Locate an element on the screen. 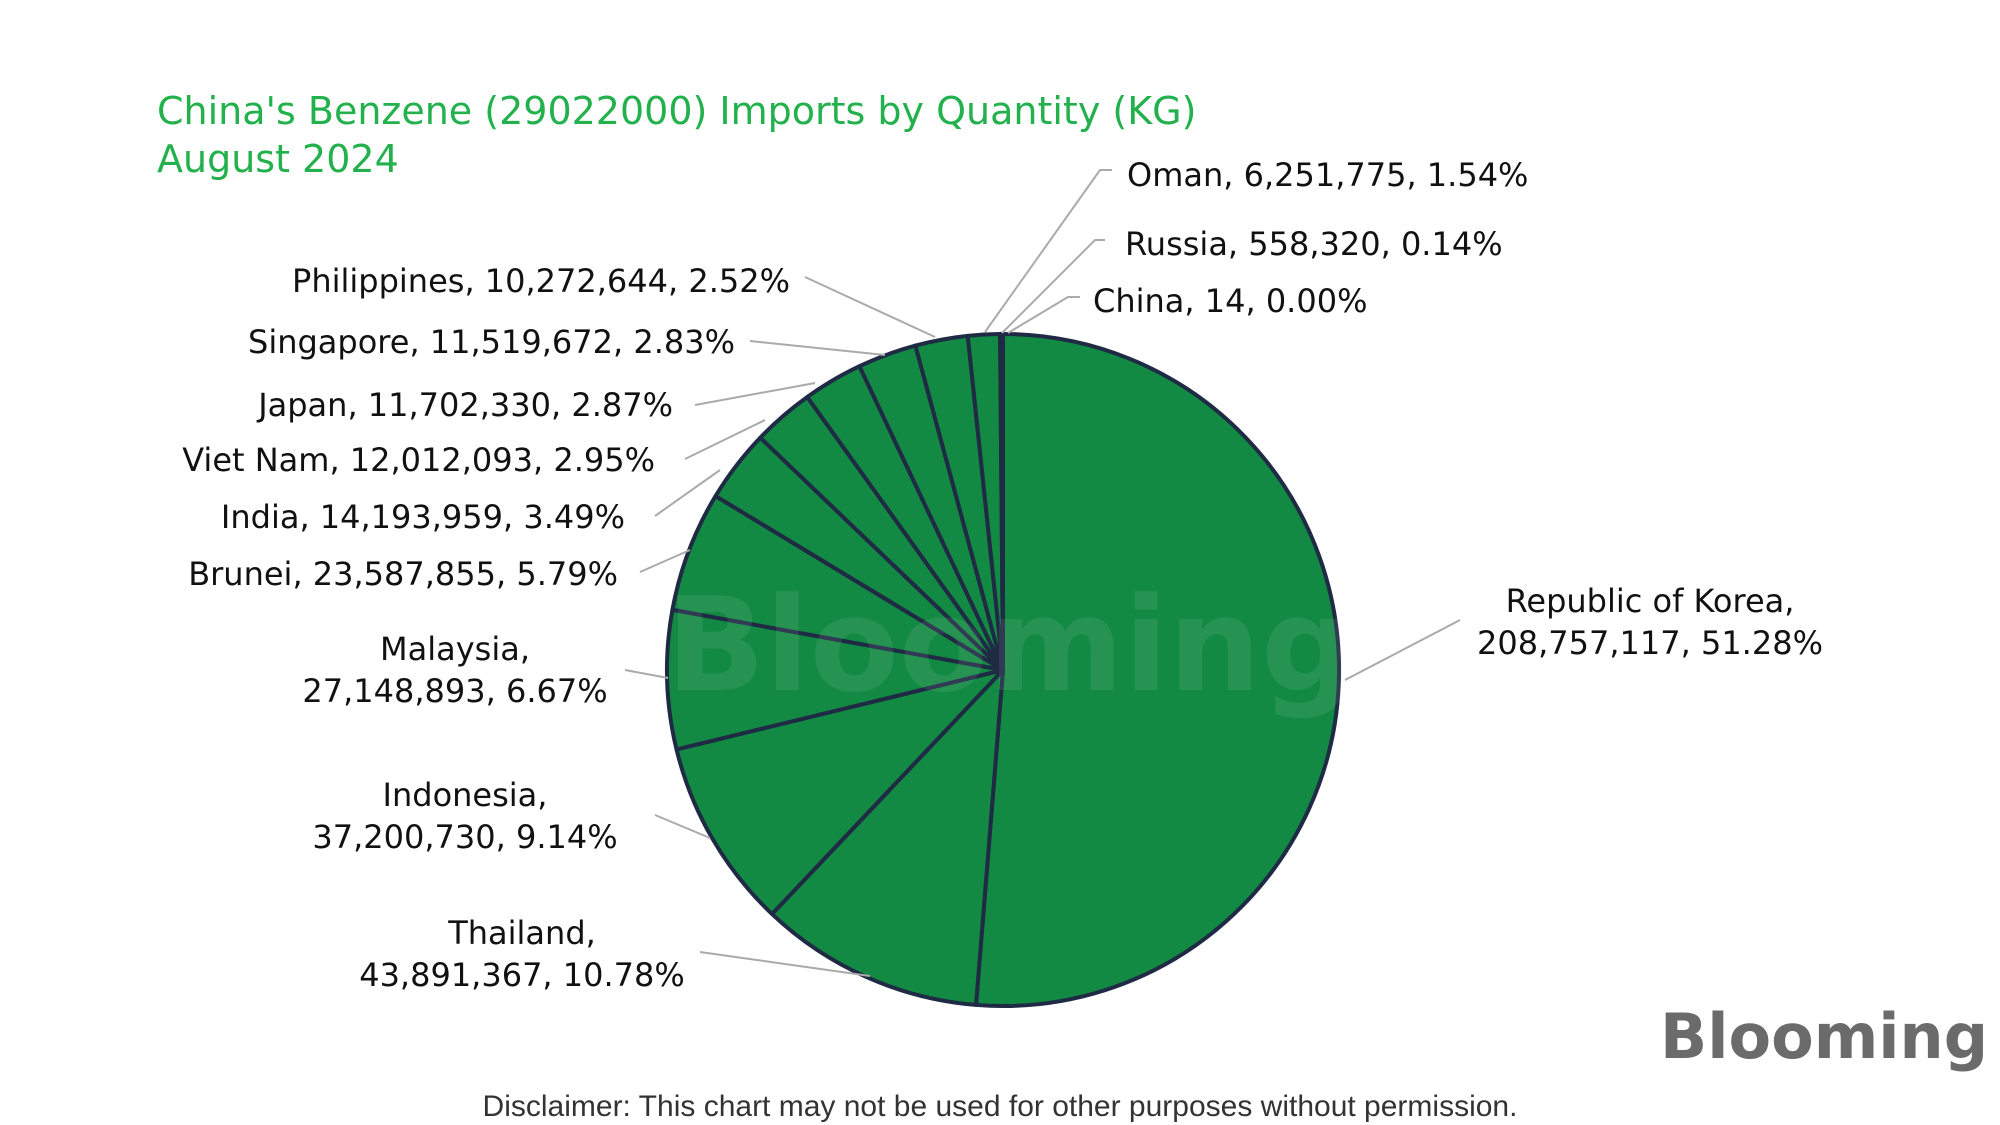 The image size is (2000, 1125). leader-line-brunei is located at coordinates (665, 561).